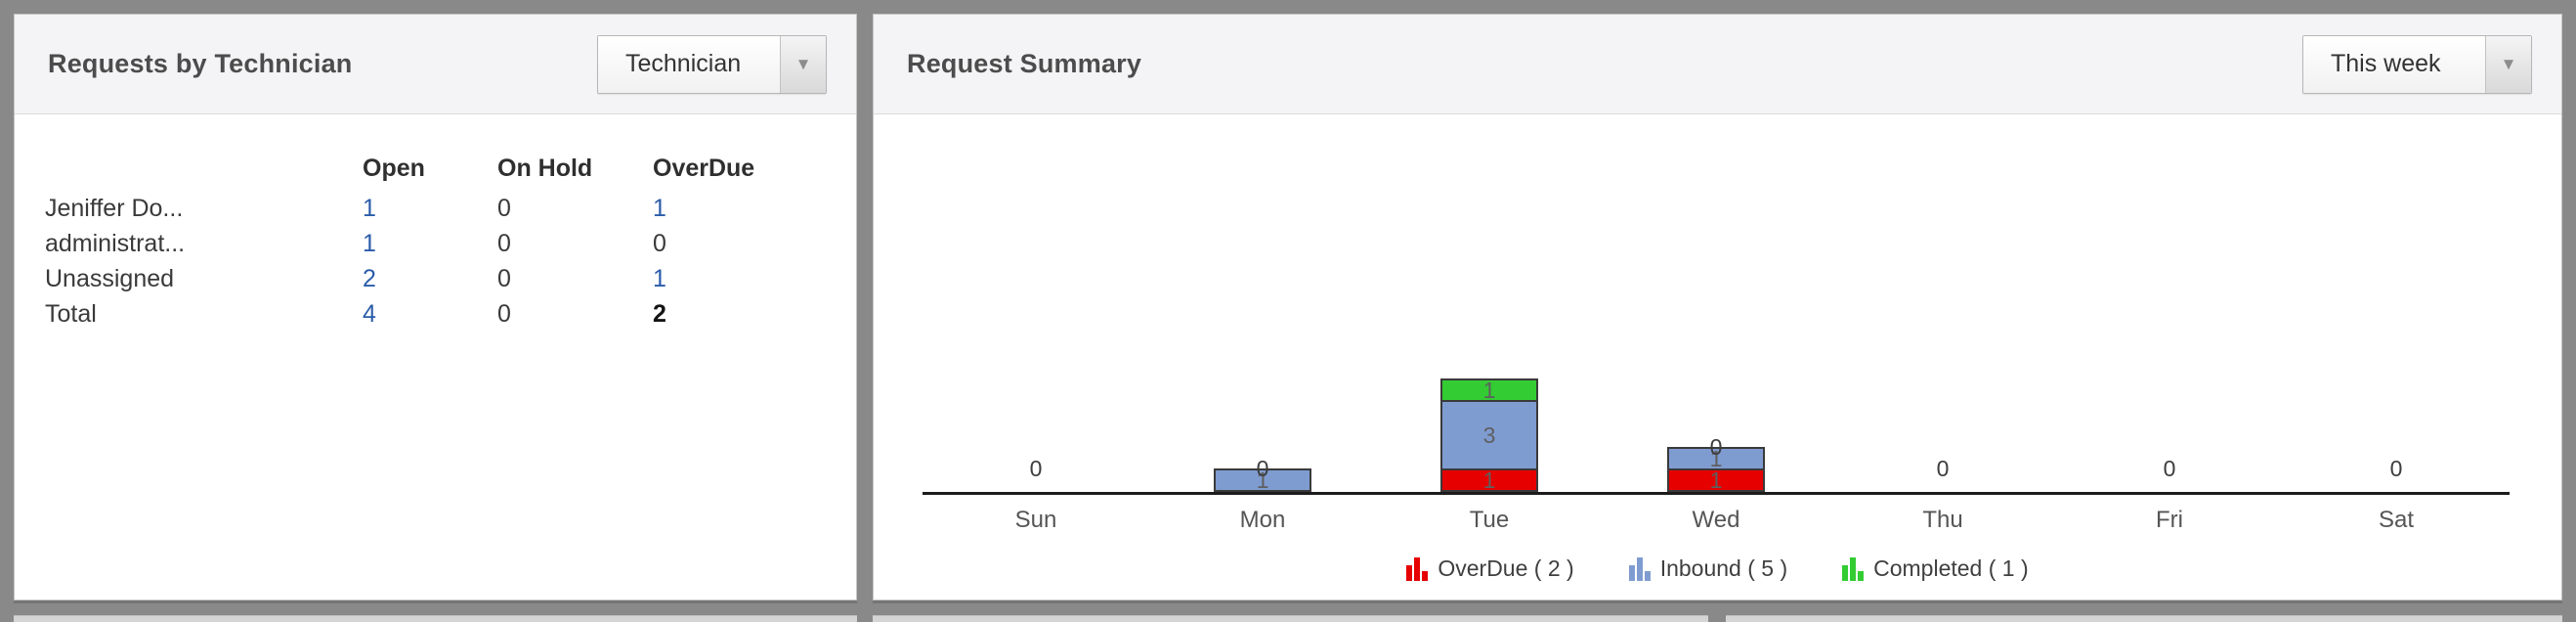 Image resolution: width=2576 pixels, height=622 pixels. Describe the element at coordinates (436, 64) in the screenshot. I see `requests-by-technician-header: Requests by Technician Technician ▼` at that location.